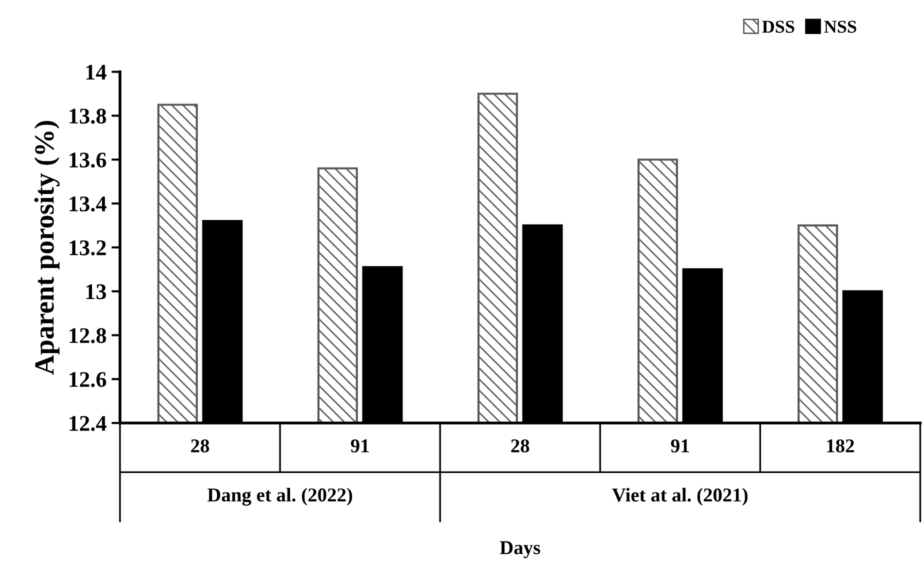  I want to click on y-tick-label: 14, so click(96, 72).